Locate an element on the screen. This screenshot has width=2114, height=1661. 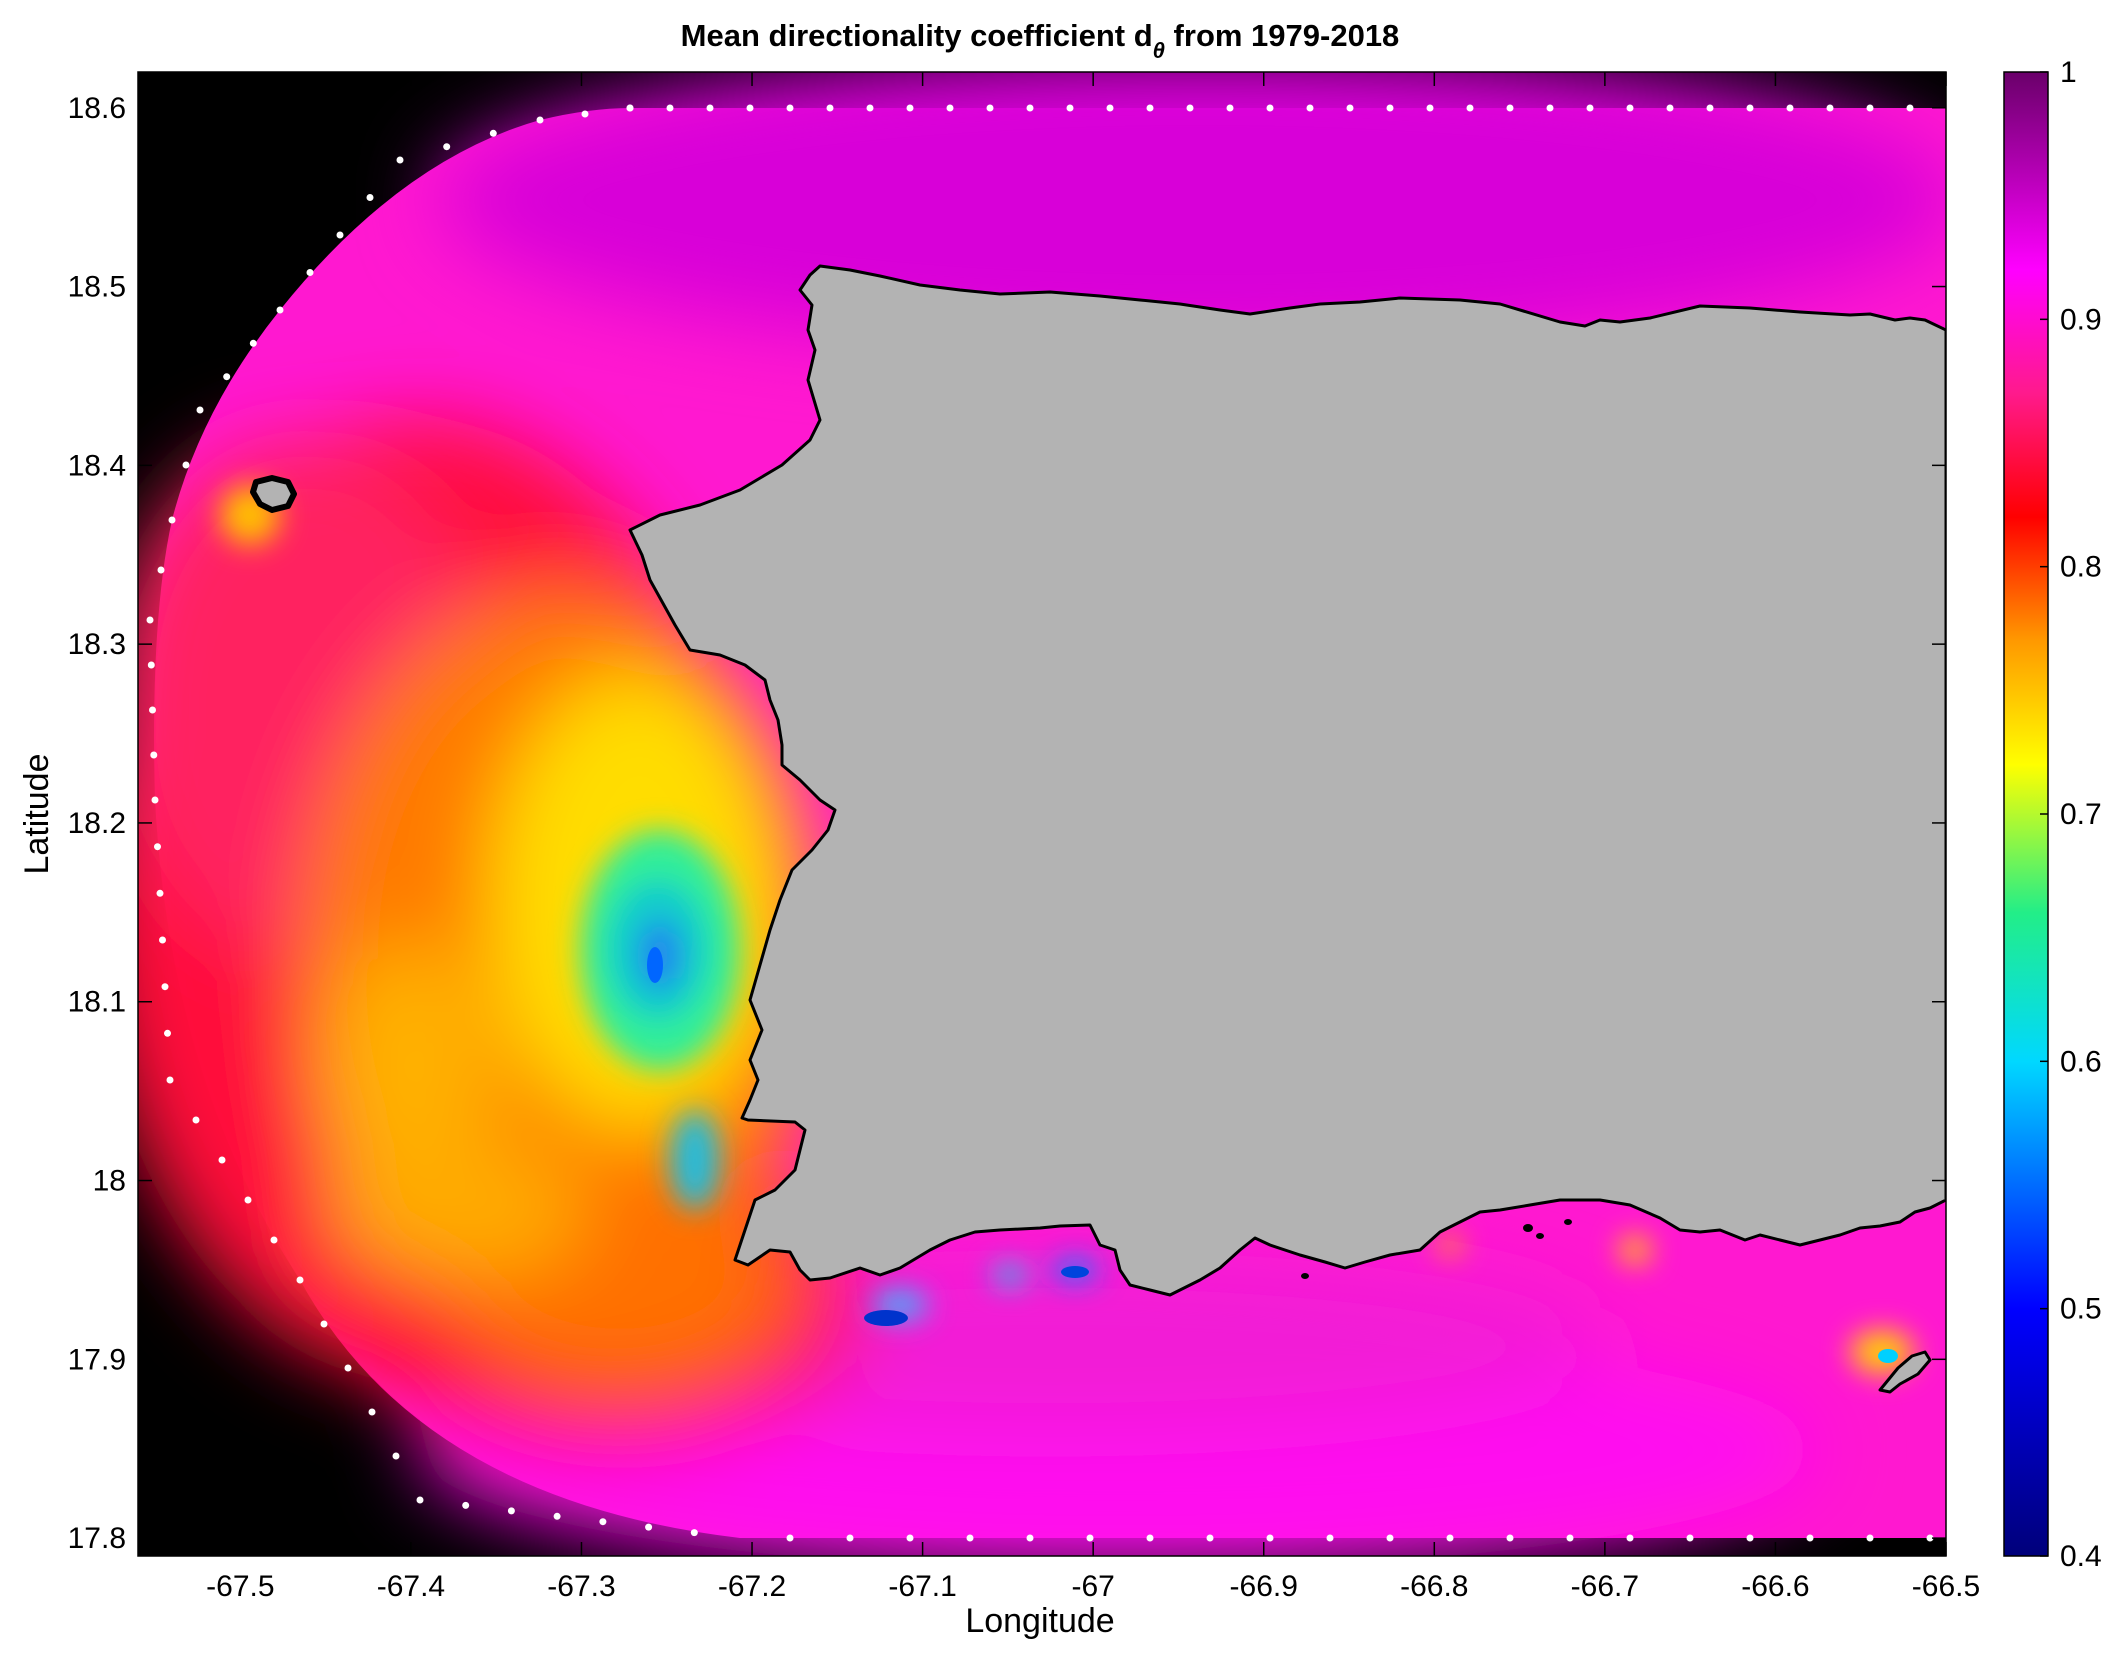
colorbar-tick-label: 0.8 is located at coordinates (2081, 567).